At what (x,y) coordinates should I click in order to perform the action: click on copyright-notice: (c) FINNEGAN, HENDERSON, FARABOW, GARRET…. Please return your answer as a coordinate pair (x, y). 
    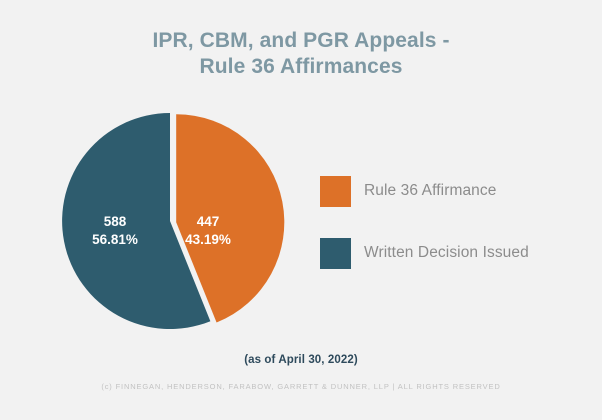
    Looking at the image, I should click on (301, 386).